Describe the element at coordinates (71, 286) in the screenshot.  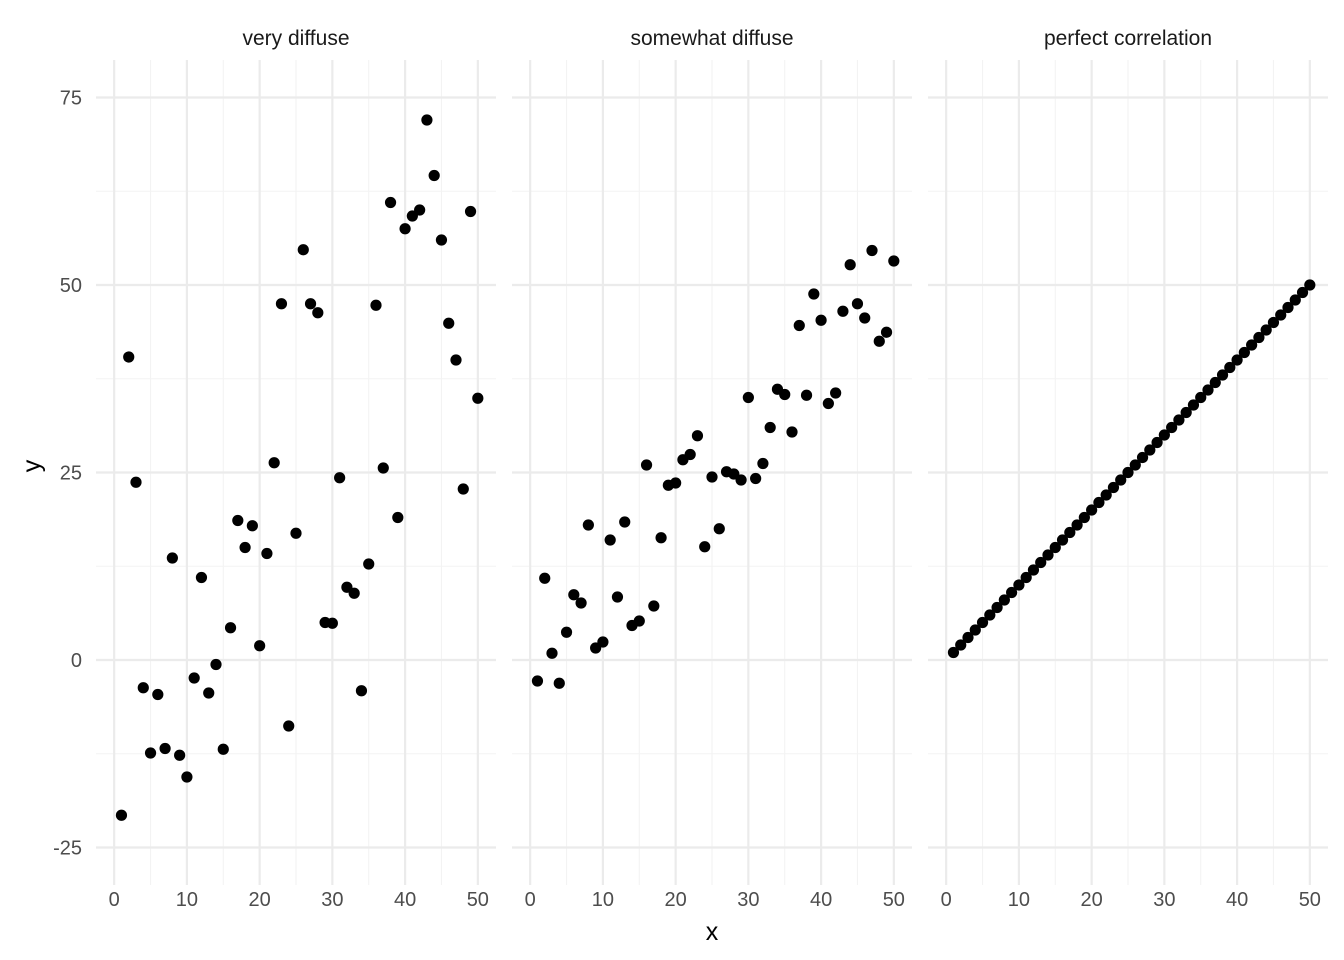
I see `y-tick-label: 50` at that location.